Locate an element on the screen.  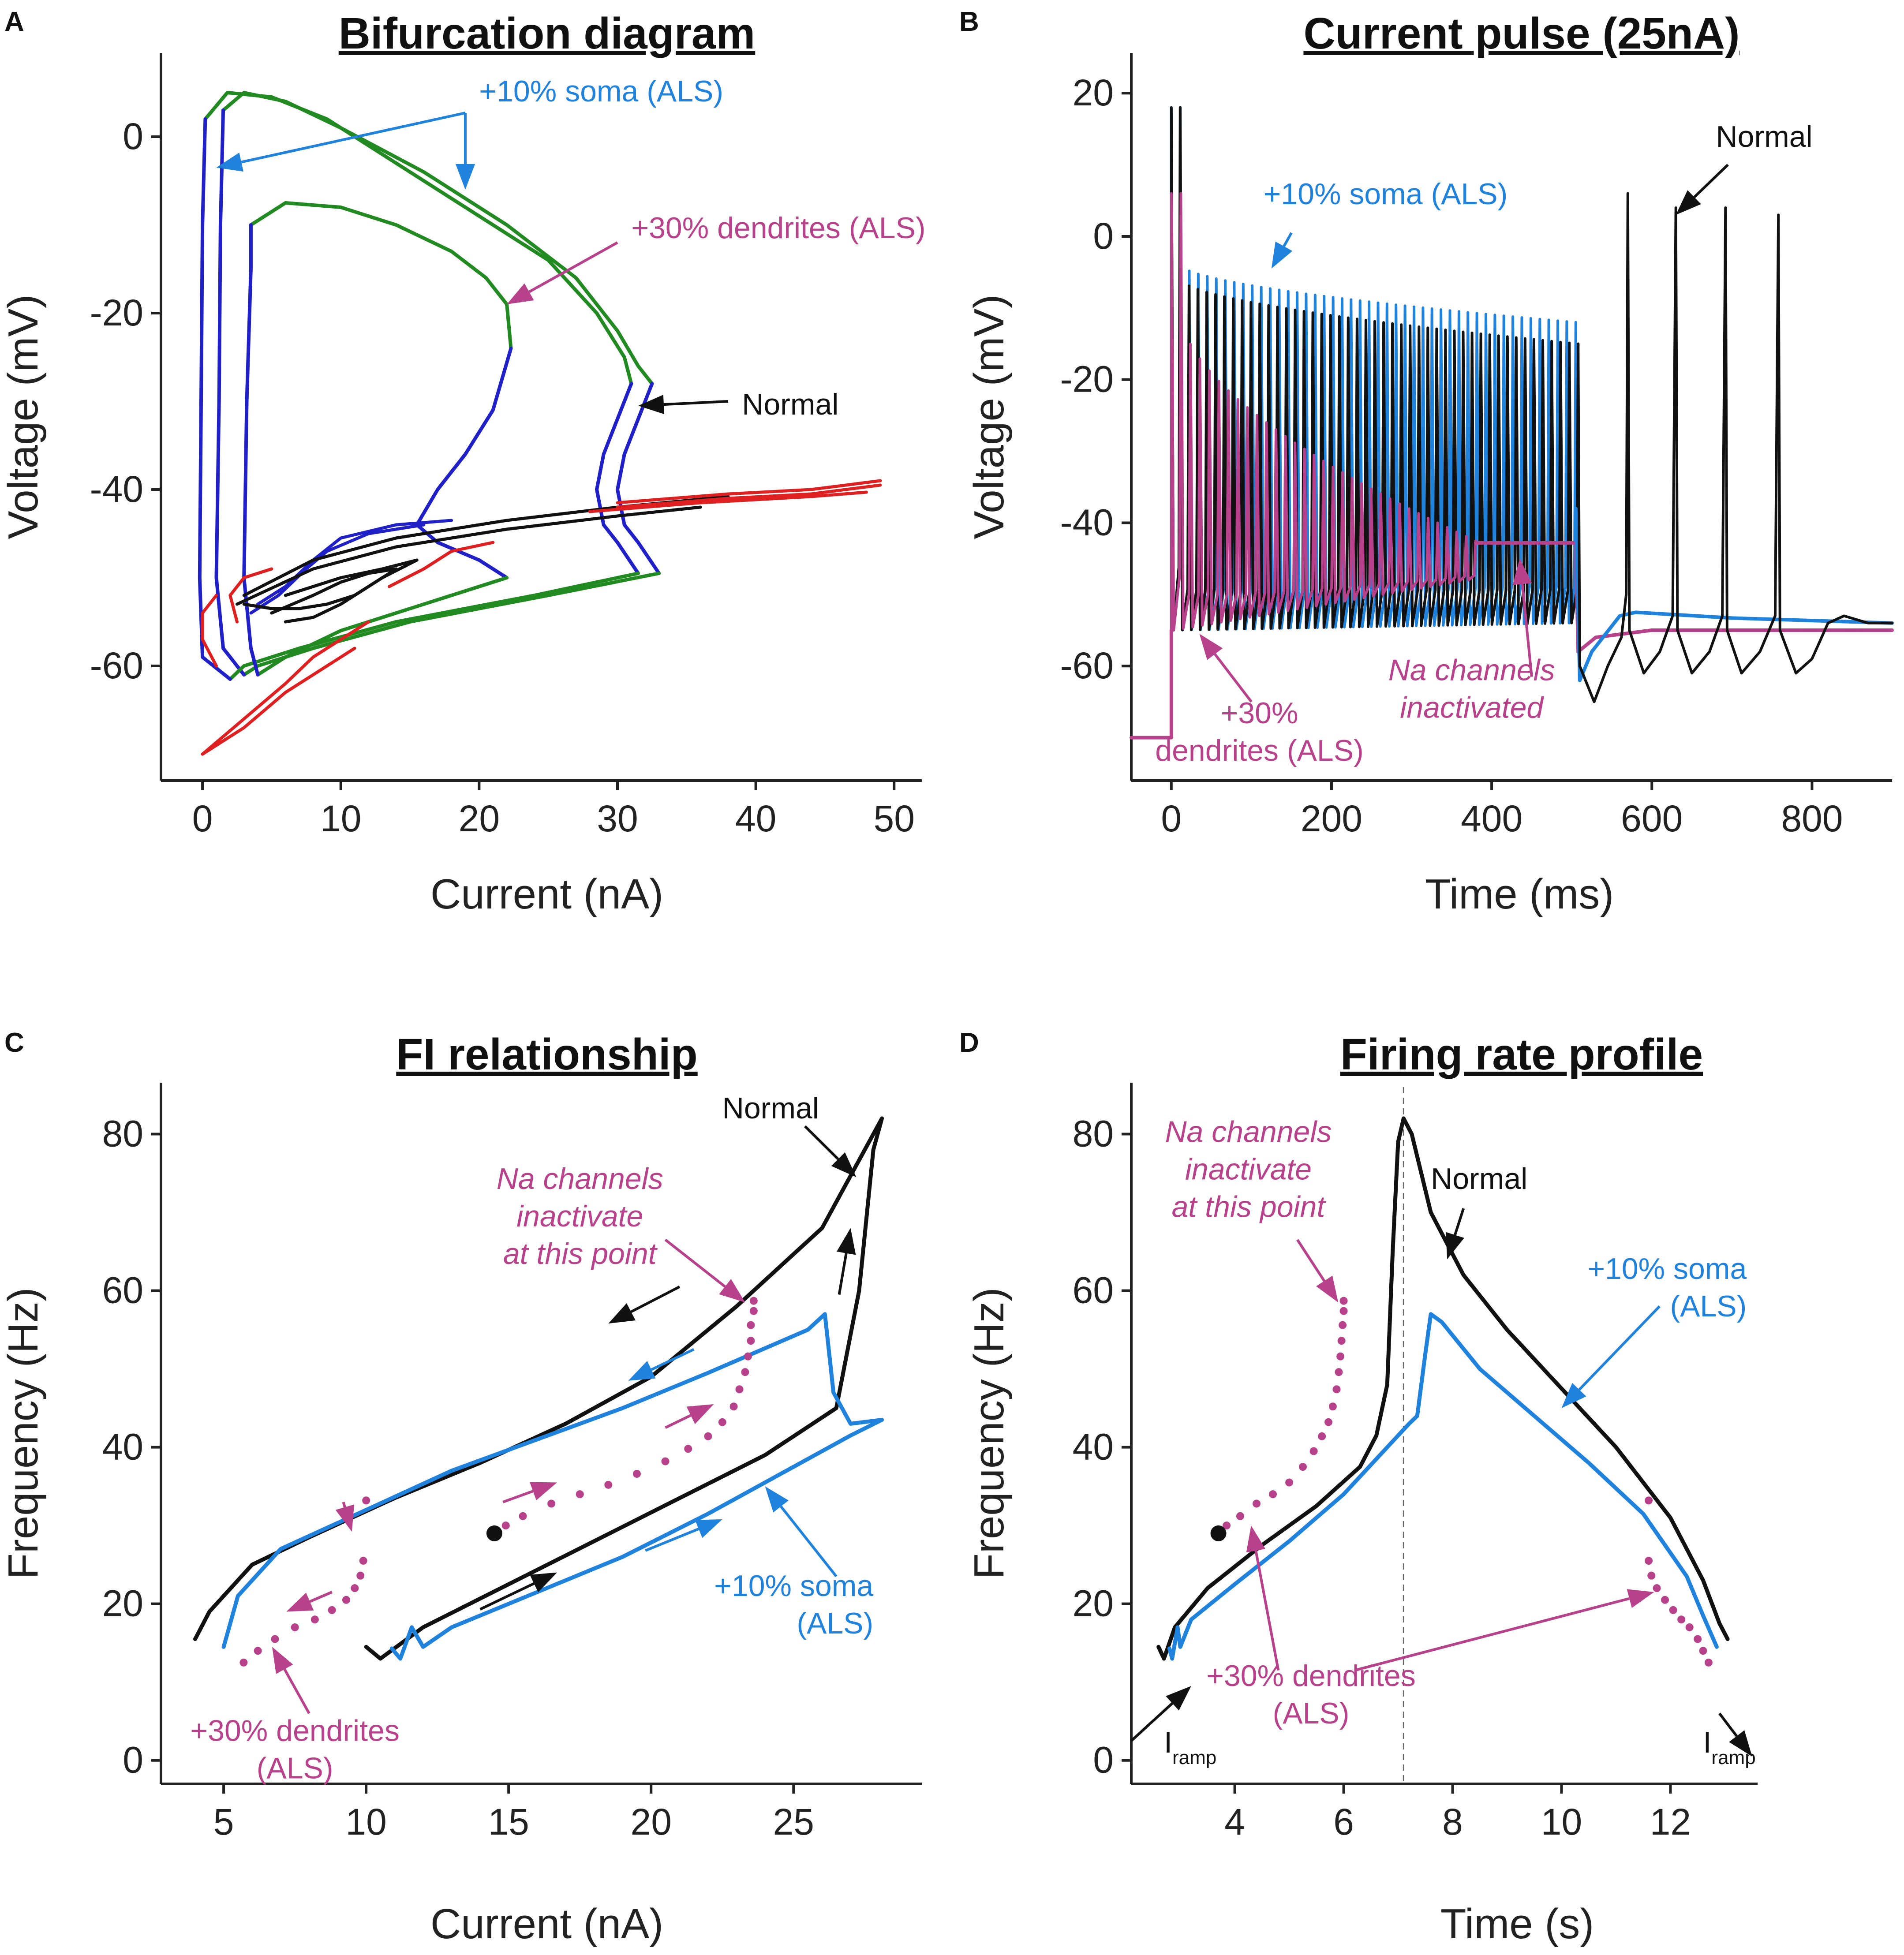
panel-d-xtick-label: 10 is located at coordinates (1562, 1822).